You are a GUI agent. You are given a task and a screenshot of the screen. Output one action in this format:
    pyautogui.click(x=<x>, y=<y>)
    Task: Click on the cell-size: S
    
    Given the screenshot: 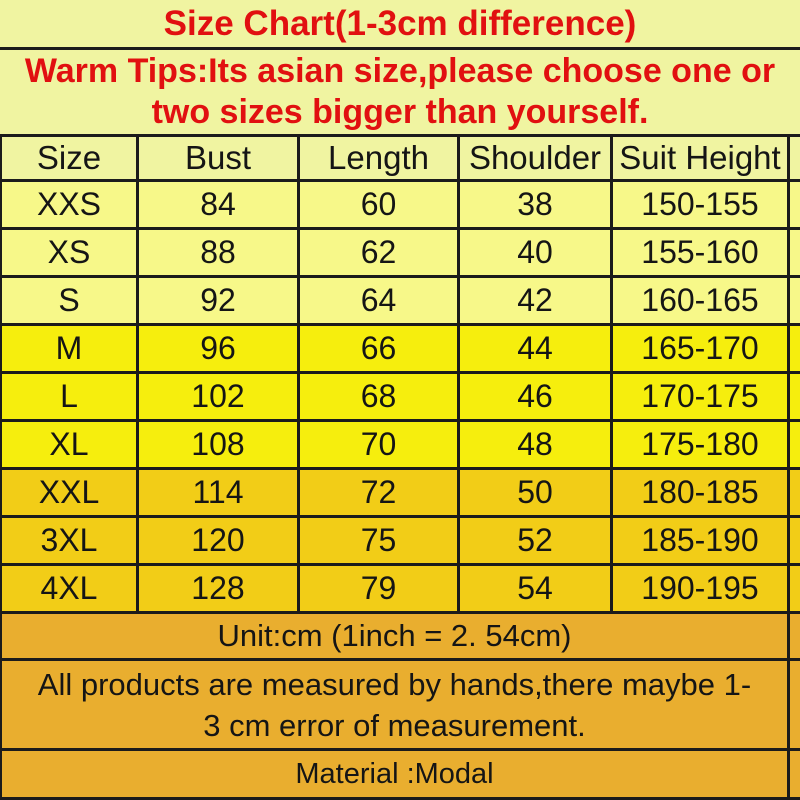 What is the action you would take?
    pyautogui.click(x=70, y=300)
    